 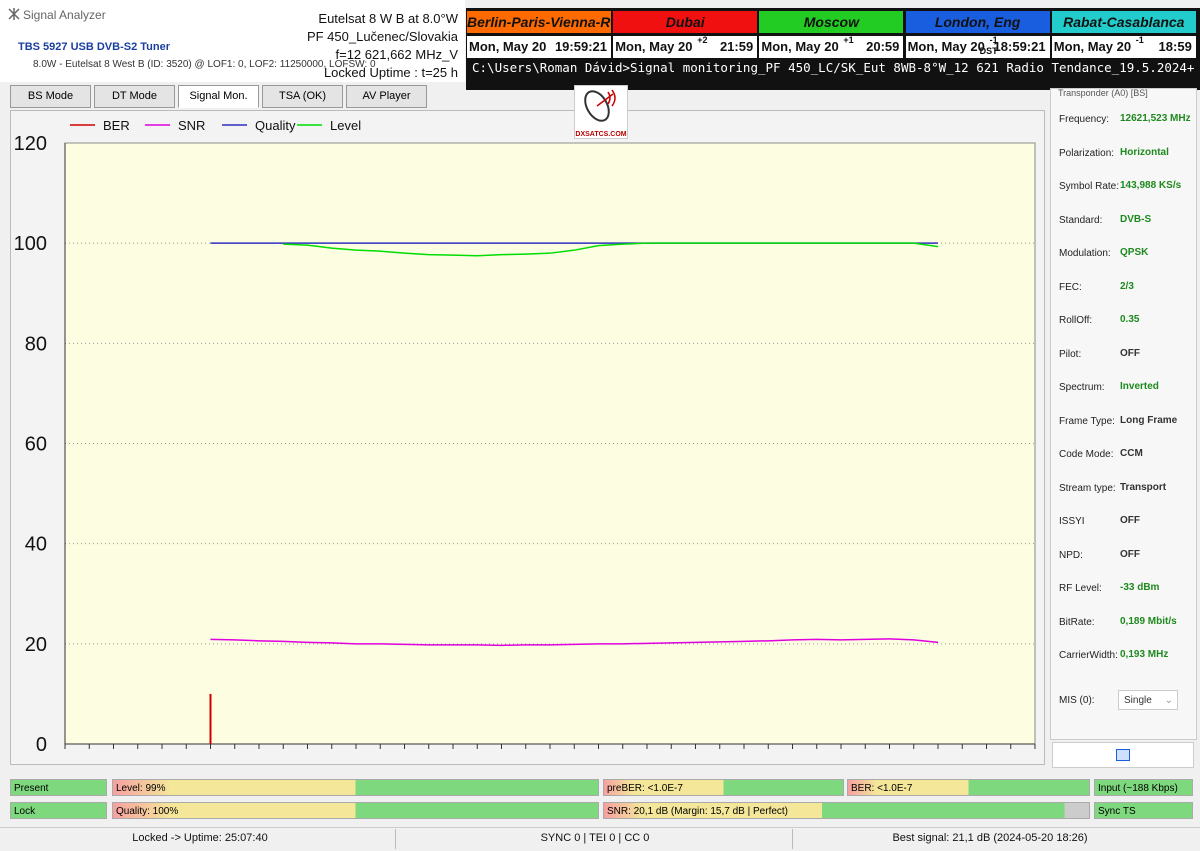 I want to click on info-line: Locked Uptime : t=25 h, so click(x=390, y=72).